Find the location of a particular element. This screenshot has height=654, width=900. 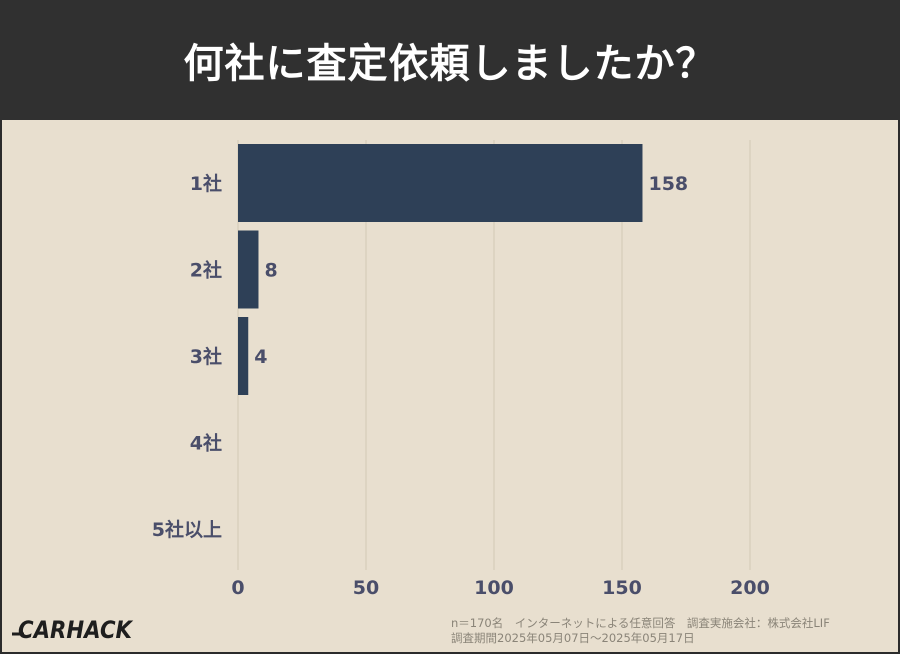

x-tick-label: 150 is located at coordinates (622, 588).